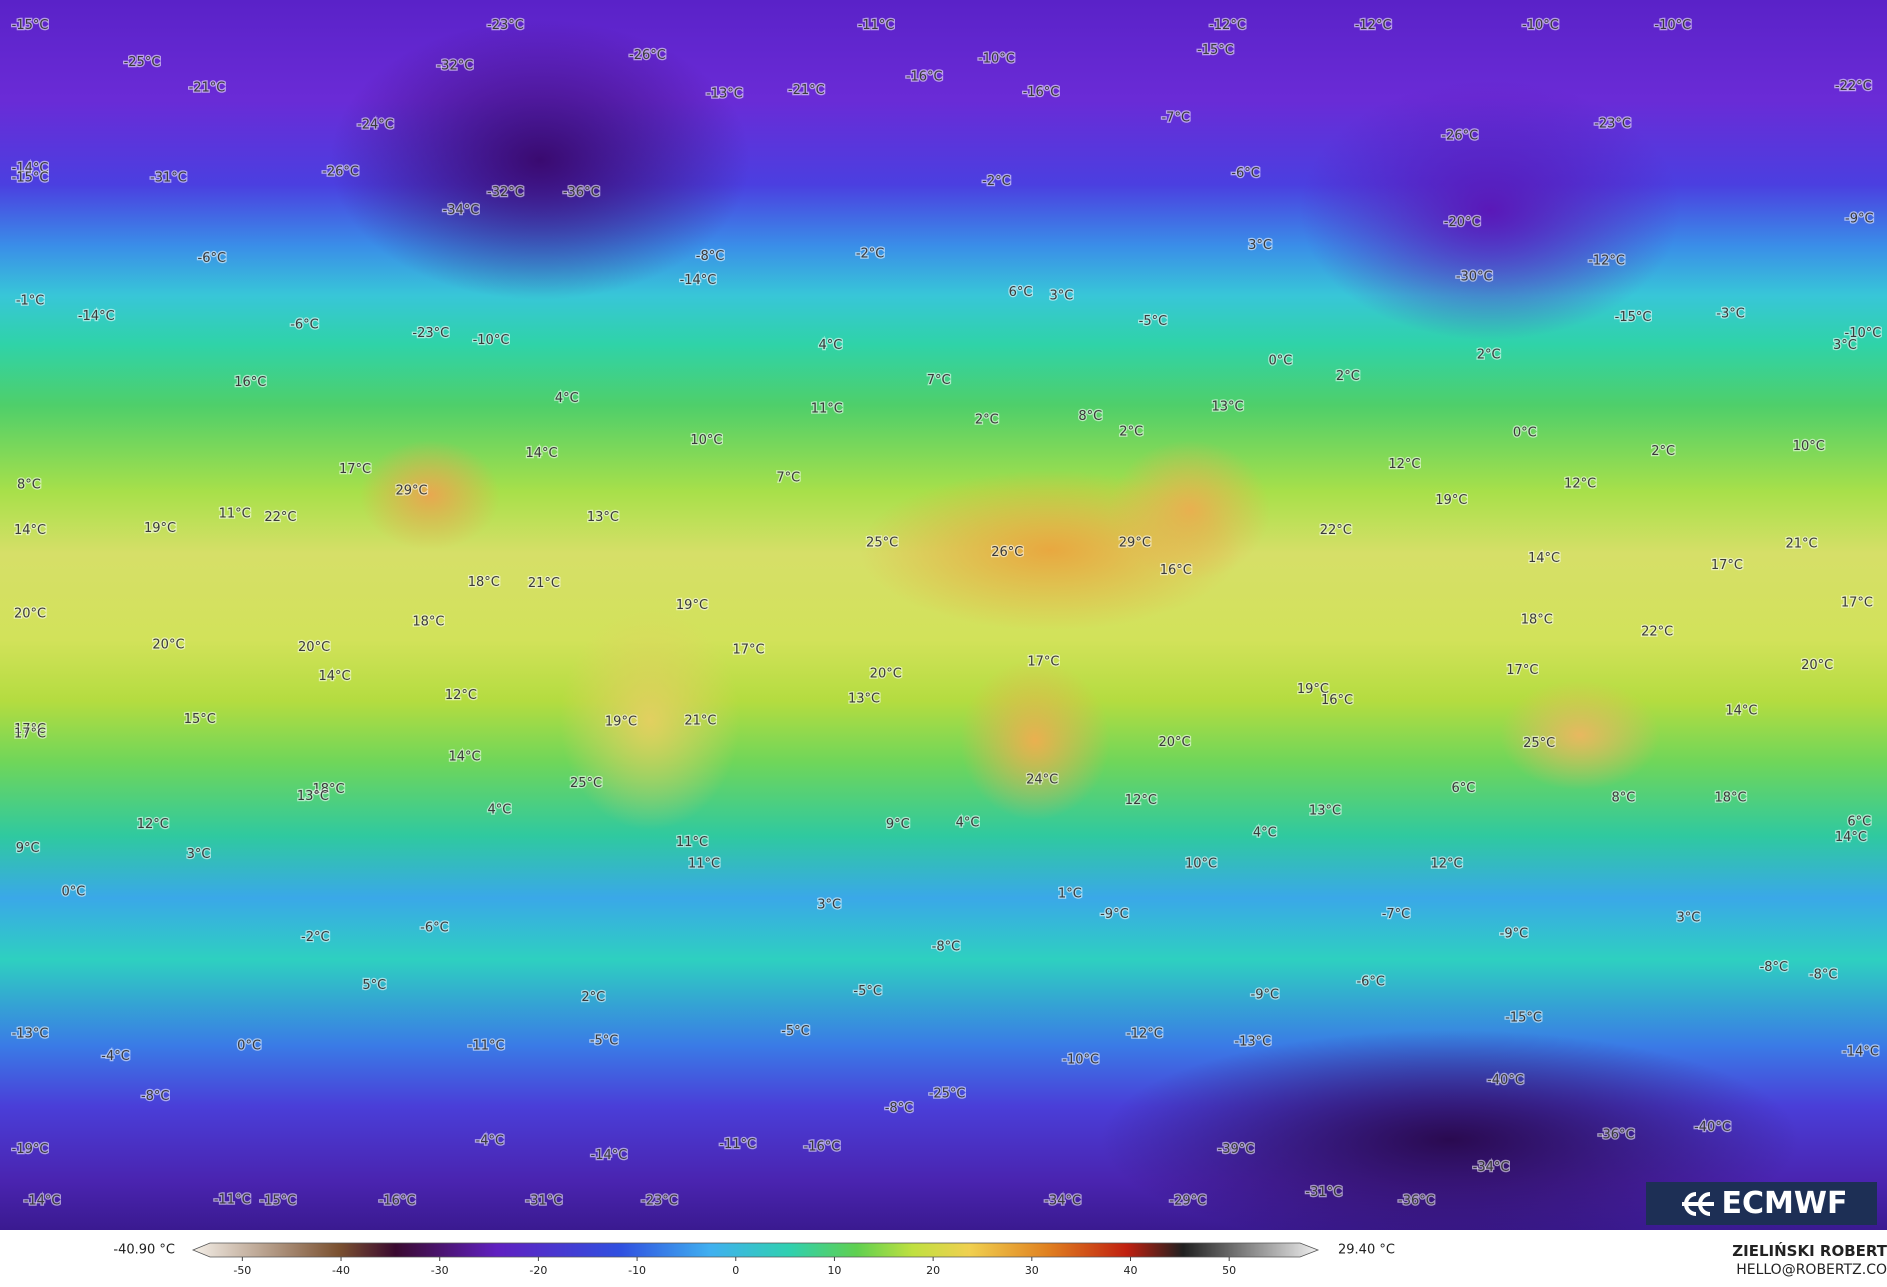 This screenshot has width=1887, height=1287. What do you see at coordinates (341, 1270) in the screenshot?
I see `colorbar-tick-label: -40` at bounding box center [341, 1270].